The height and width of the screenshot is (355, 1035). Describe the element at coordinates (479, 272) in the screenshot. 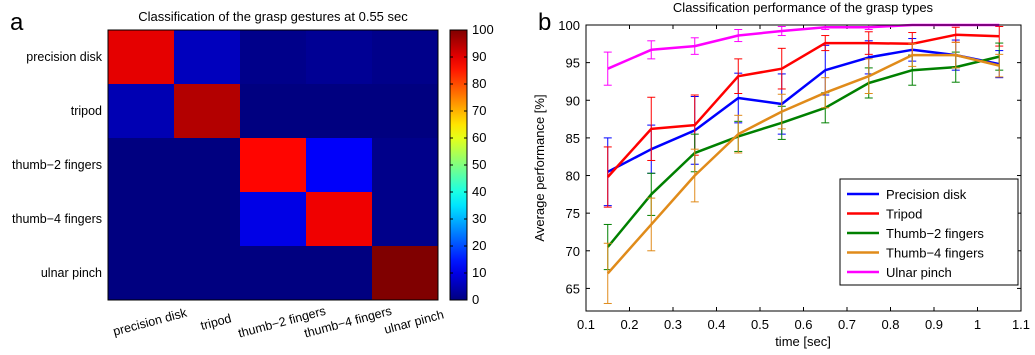

I see `colorbar-tick-label: 10` at that location.